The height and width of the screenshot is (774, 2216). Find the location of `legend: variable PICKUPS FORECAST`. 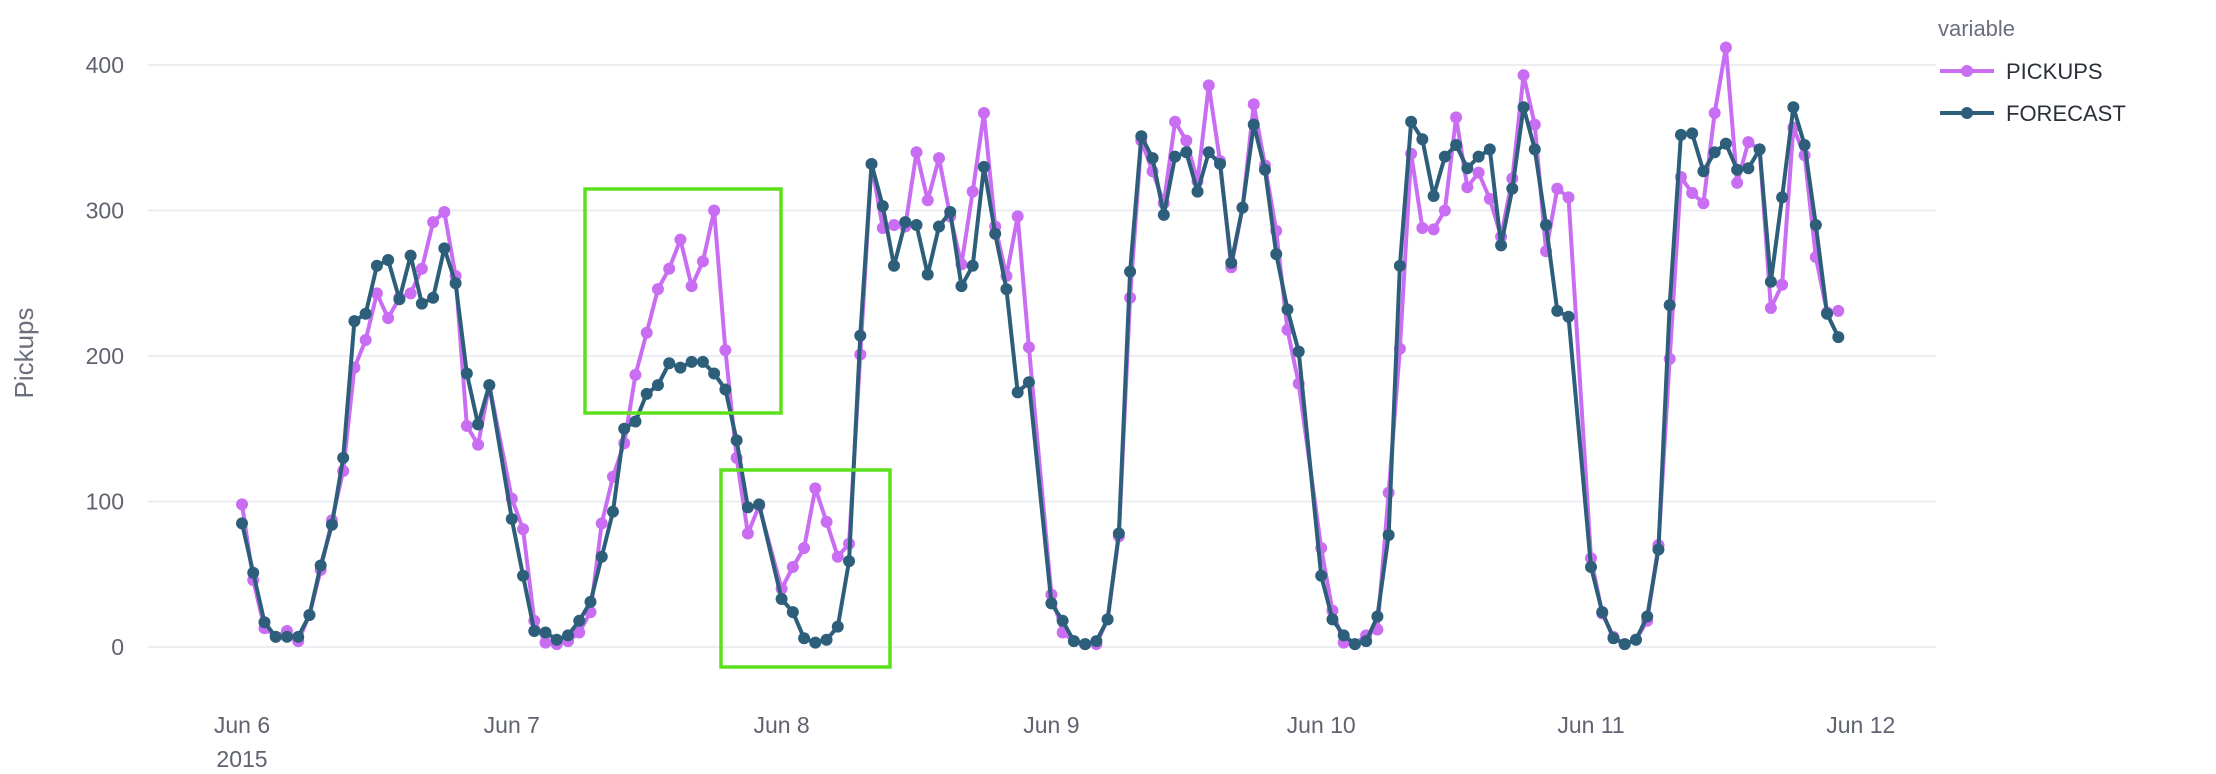

legend: variable PICKUPS FORECAST is located at coordinates (2032, 71).